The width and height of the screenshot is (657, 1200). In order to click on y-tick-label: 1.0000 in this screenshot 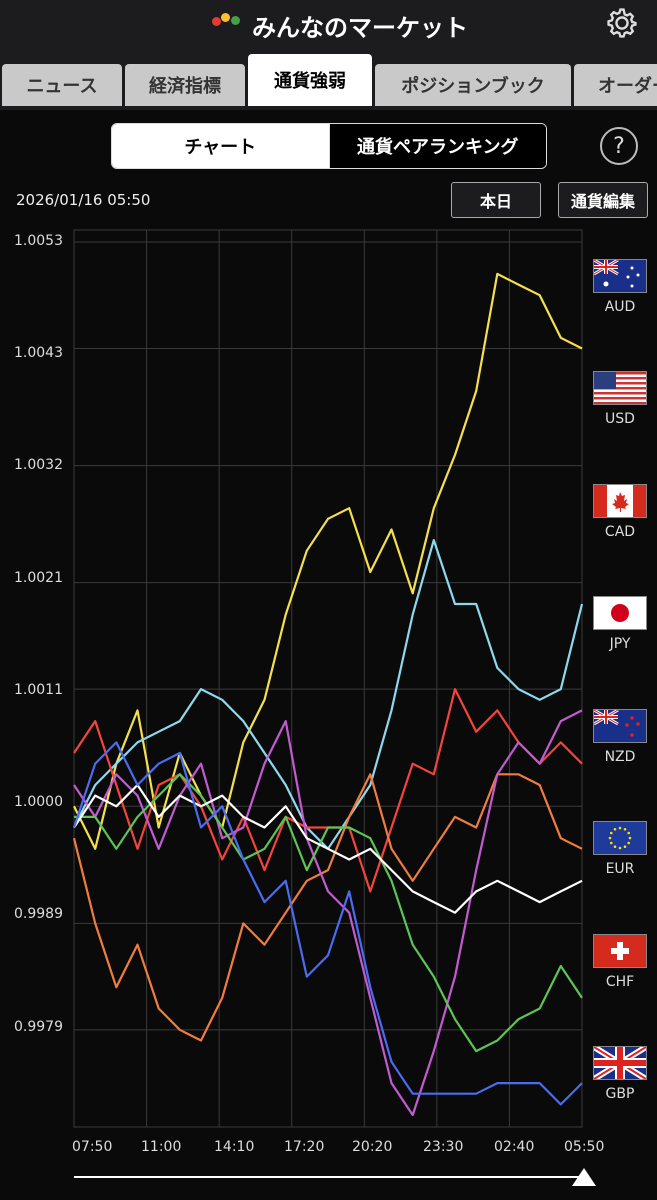, I will do `click(38, 802)`.